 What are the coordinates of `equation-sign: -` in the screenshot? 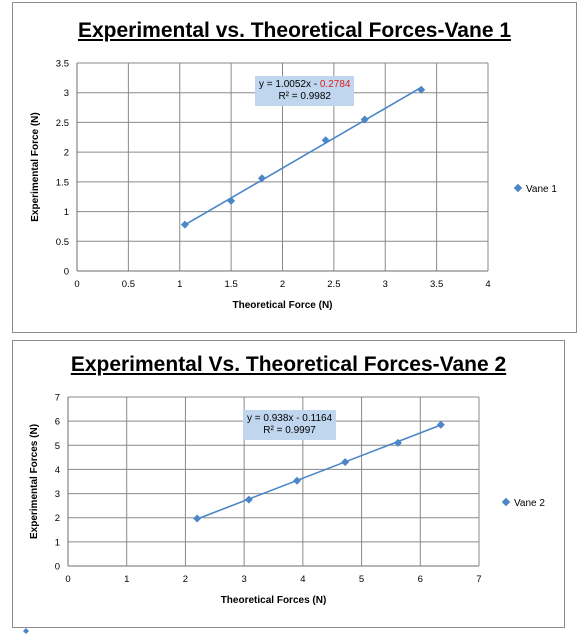 It's located at (315, 84).